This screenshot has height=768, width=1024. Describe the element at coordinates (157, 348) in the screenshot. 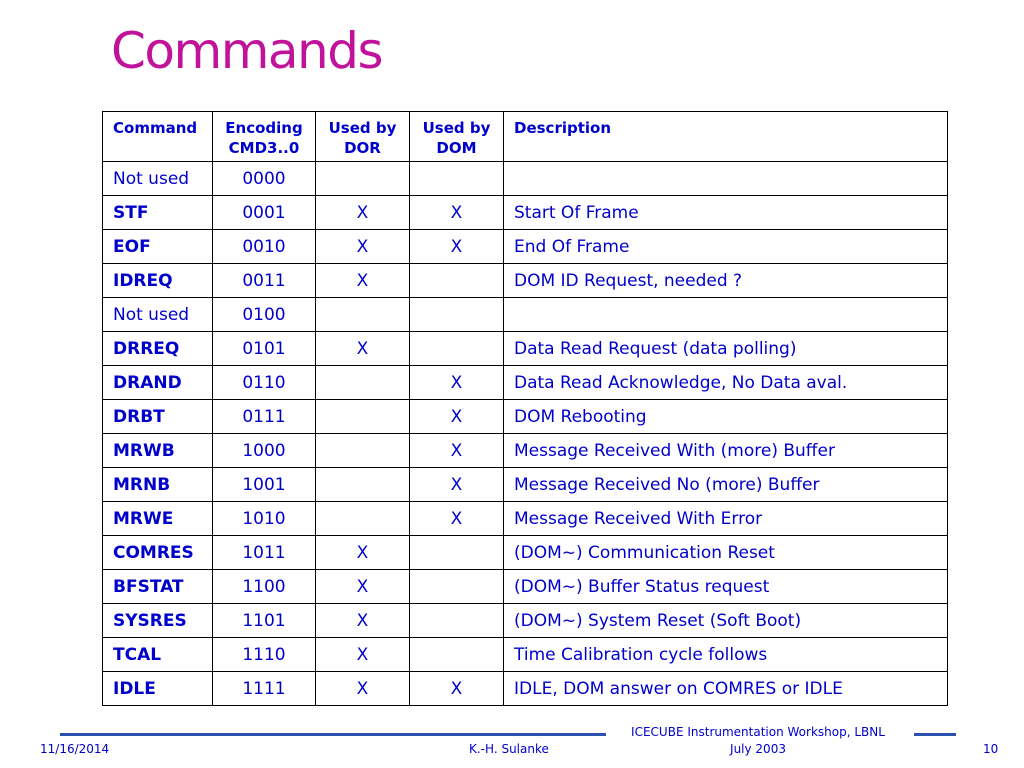

I see `cell-command: DRREQ` at that location.